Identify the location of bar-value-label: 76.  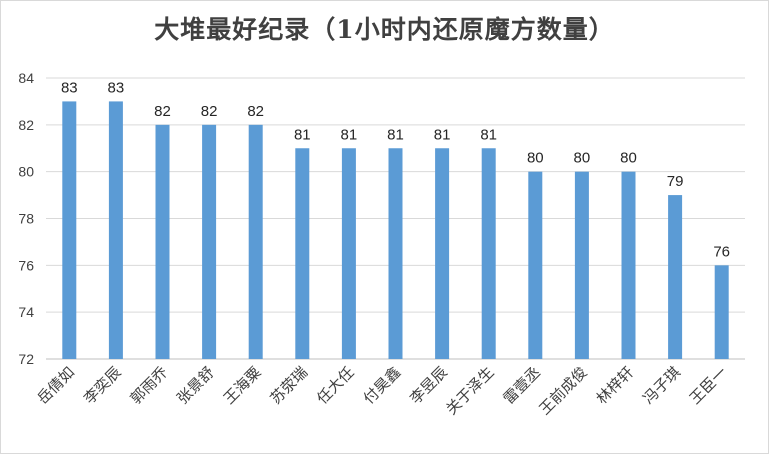
(721, 251).